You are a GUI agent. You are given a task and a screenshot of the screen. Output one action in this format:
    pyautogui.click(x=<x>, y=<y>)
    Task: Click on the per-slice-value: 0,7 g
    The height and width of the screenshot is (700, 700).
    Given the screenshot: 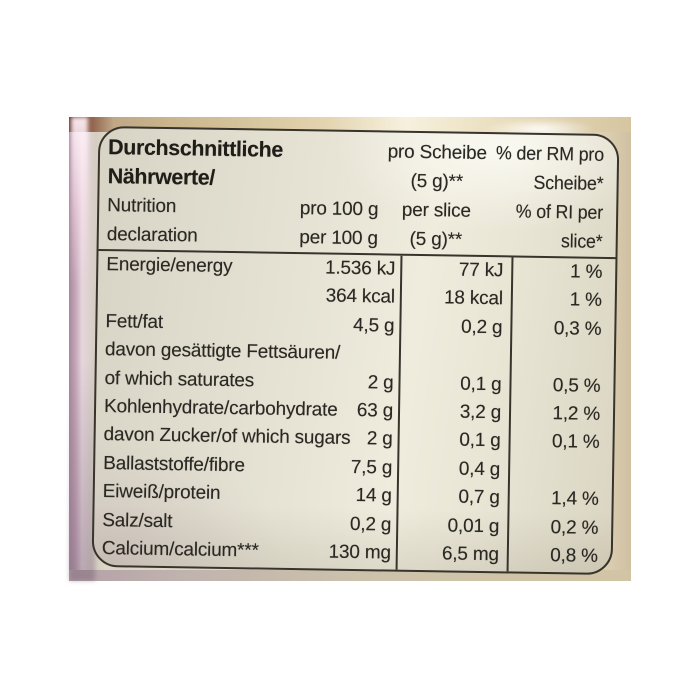 What is the action you would take?
    pyautogui.click(x=479, y=497)
    